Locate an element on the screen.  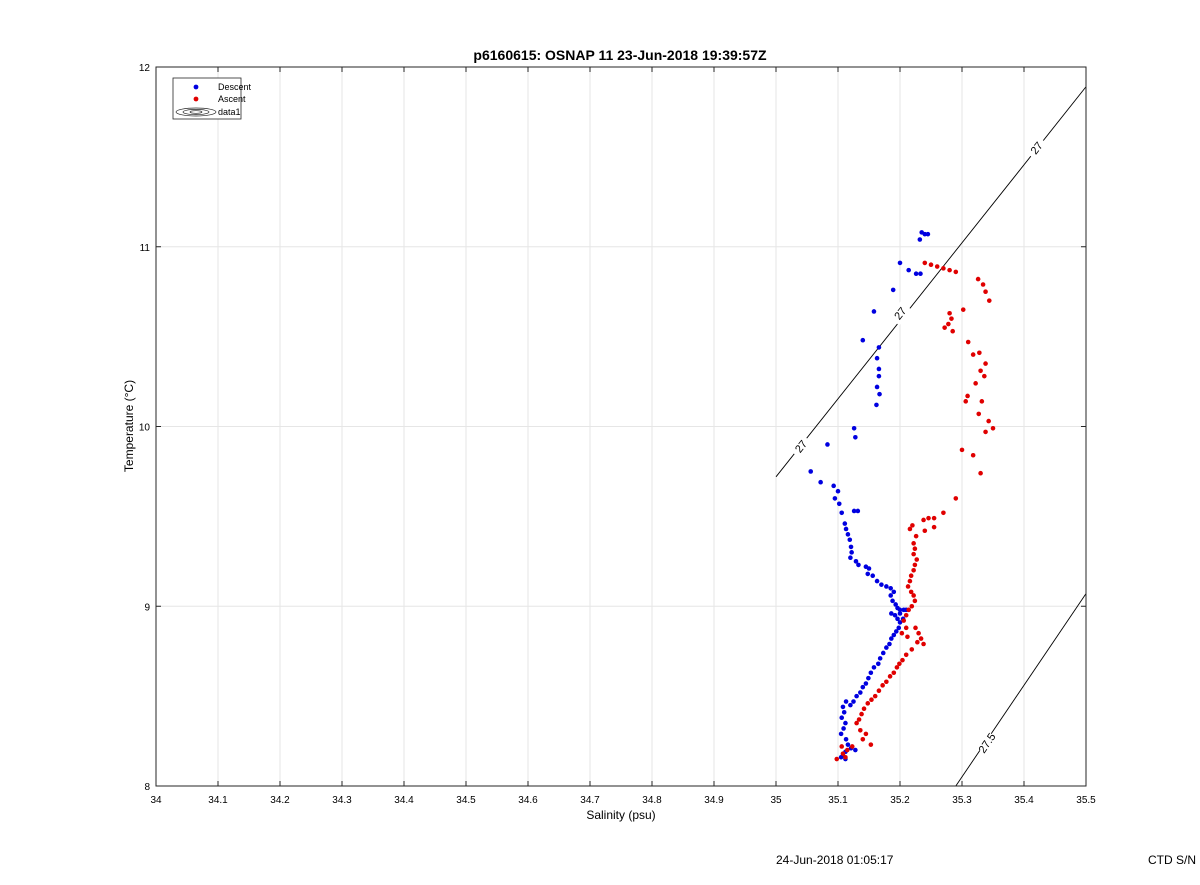
x-tick-label: 34.7 is located at coordinates (590, 800).